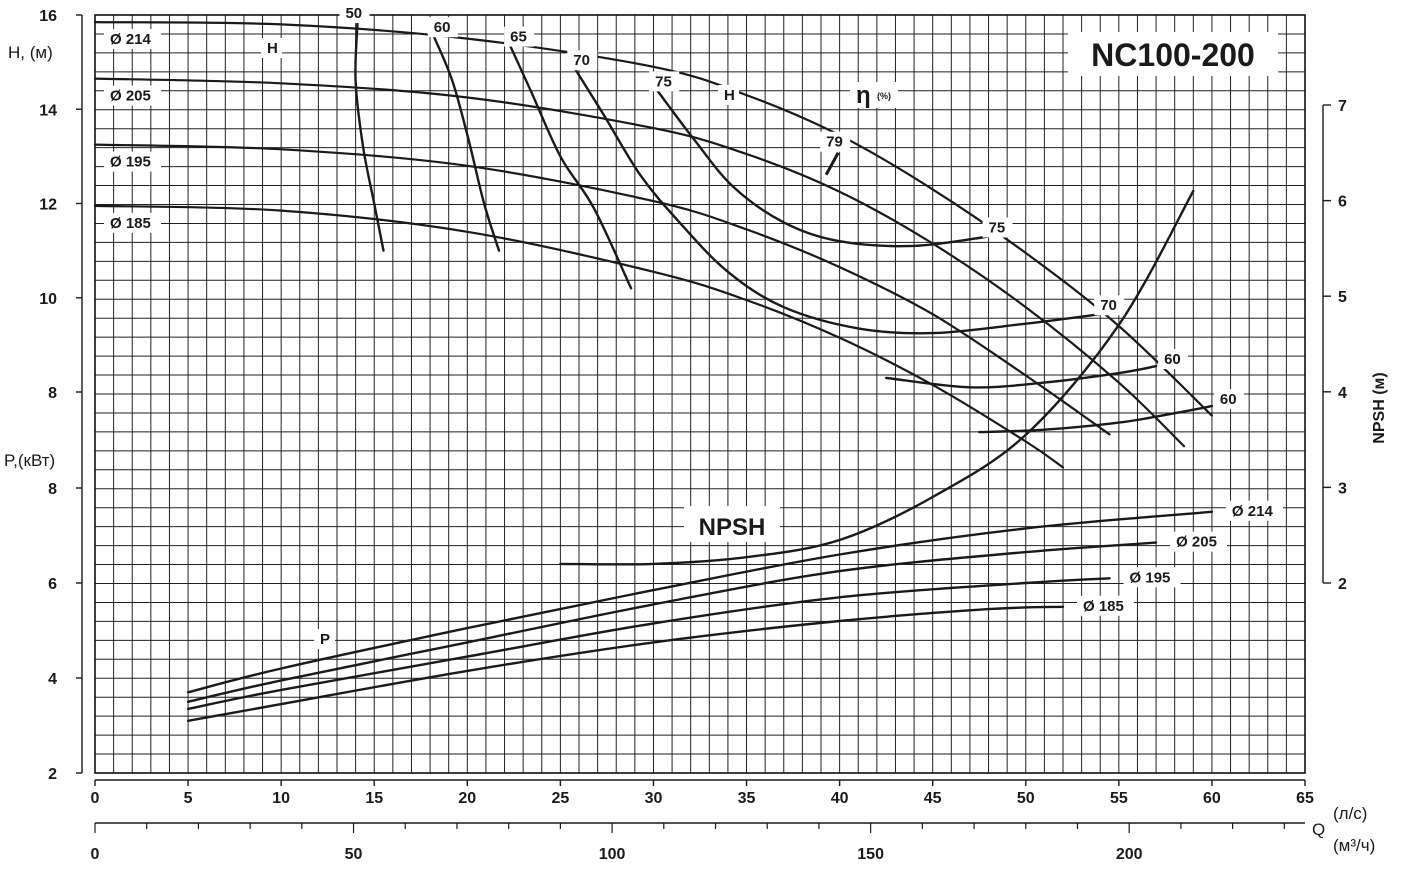  What do you see at coordinates (832, 164) in the screenshot?
I see `efficiency-peak-marker` at bounding box center [832, 164].